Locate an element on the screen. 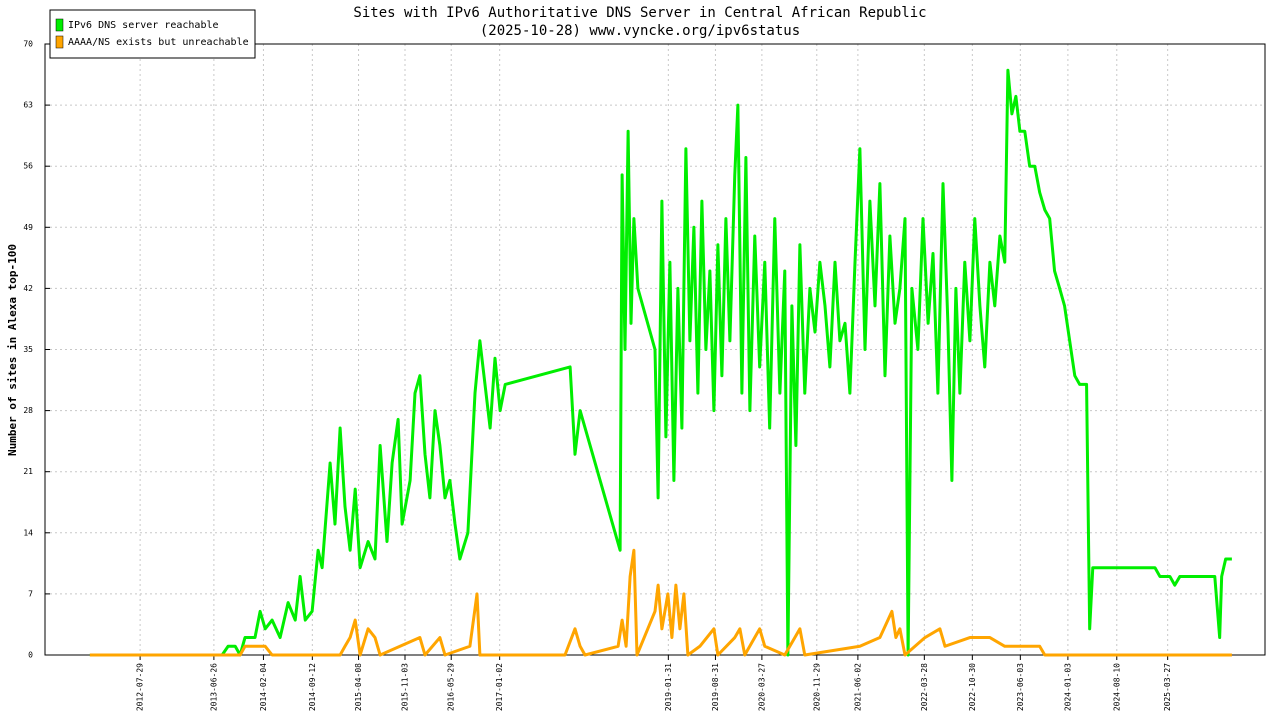  x-tick-label: 2021-06-02 is located at coordinates (857, 687).